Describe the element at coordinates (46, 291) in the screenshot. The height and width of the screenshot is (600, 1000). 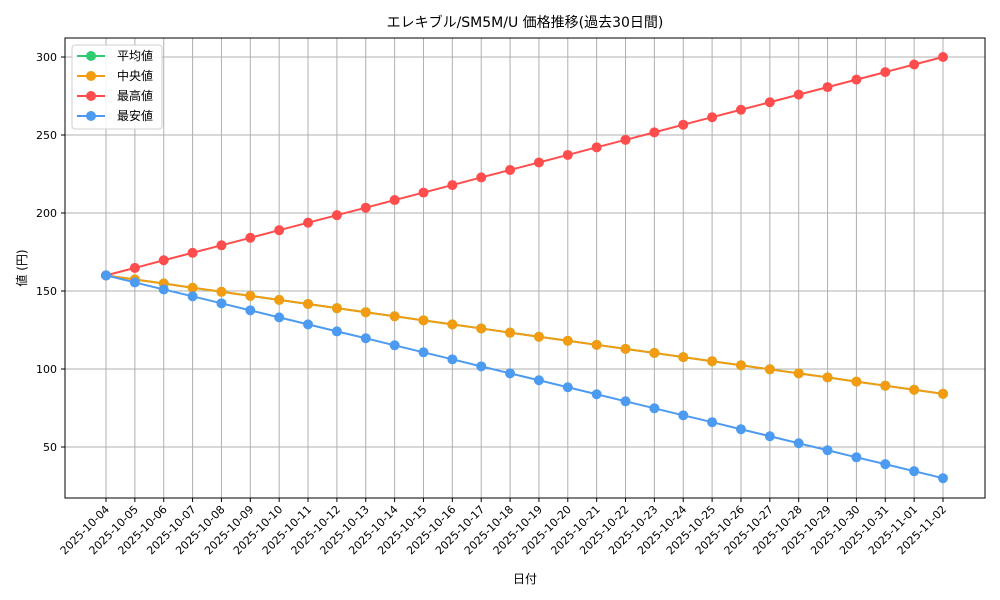
I see `y-tick-label: 150` at that location.